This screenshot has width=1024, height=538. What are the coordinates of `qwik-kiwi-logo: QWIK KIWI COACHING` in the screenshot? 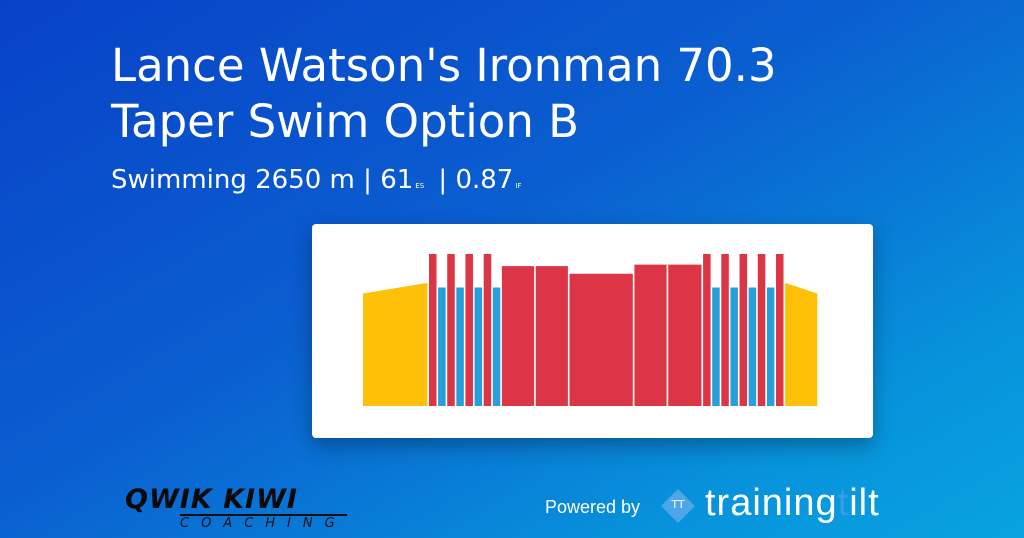 It's located at (236, 508).